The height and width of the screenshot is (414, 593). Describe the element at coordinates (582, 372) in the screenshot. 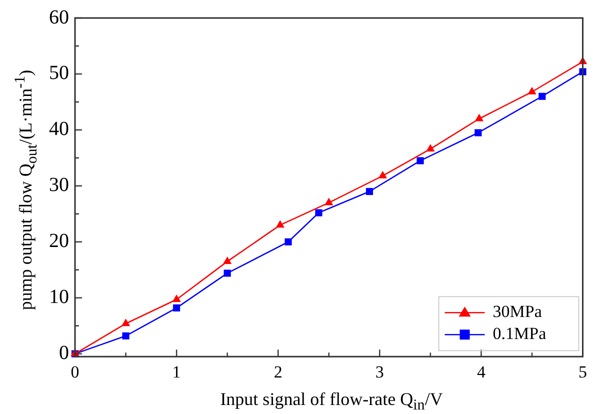

I see `x-tick-label: 5` at that location.